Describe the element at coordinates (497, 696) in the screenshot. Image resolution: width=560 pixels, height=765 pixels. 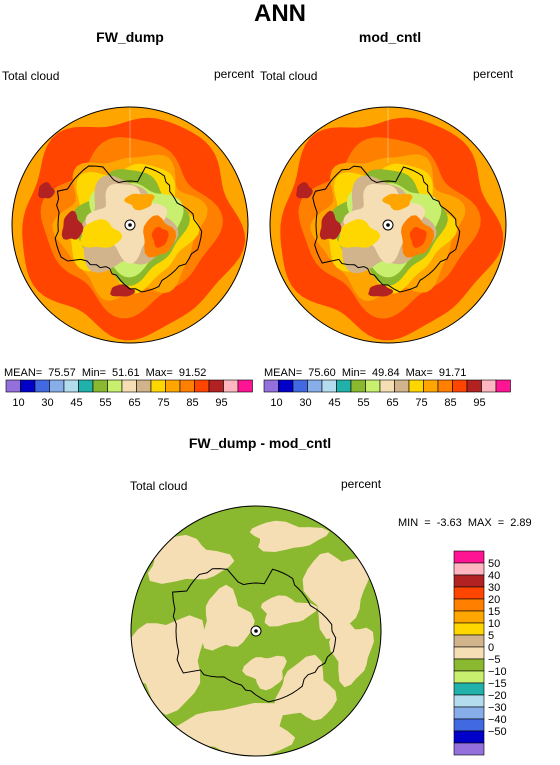
I see `colorbar-tick-label: −20` at that location.